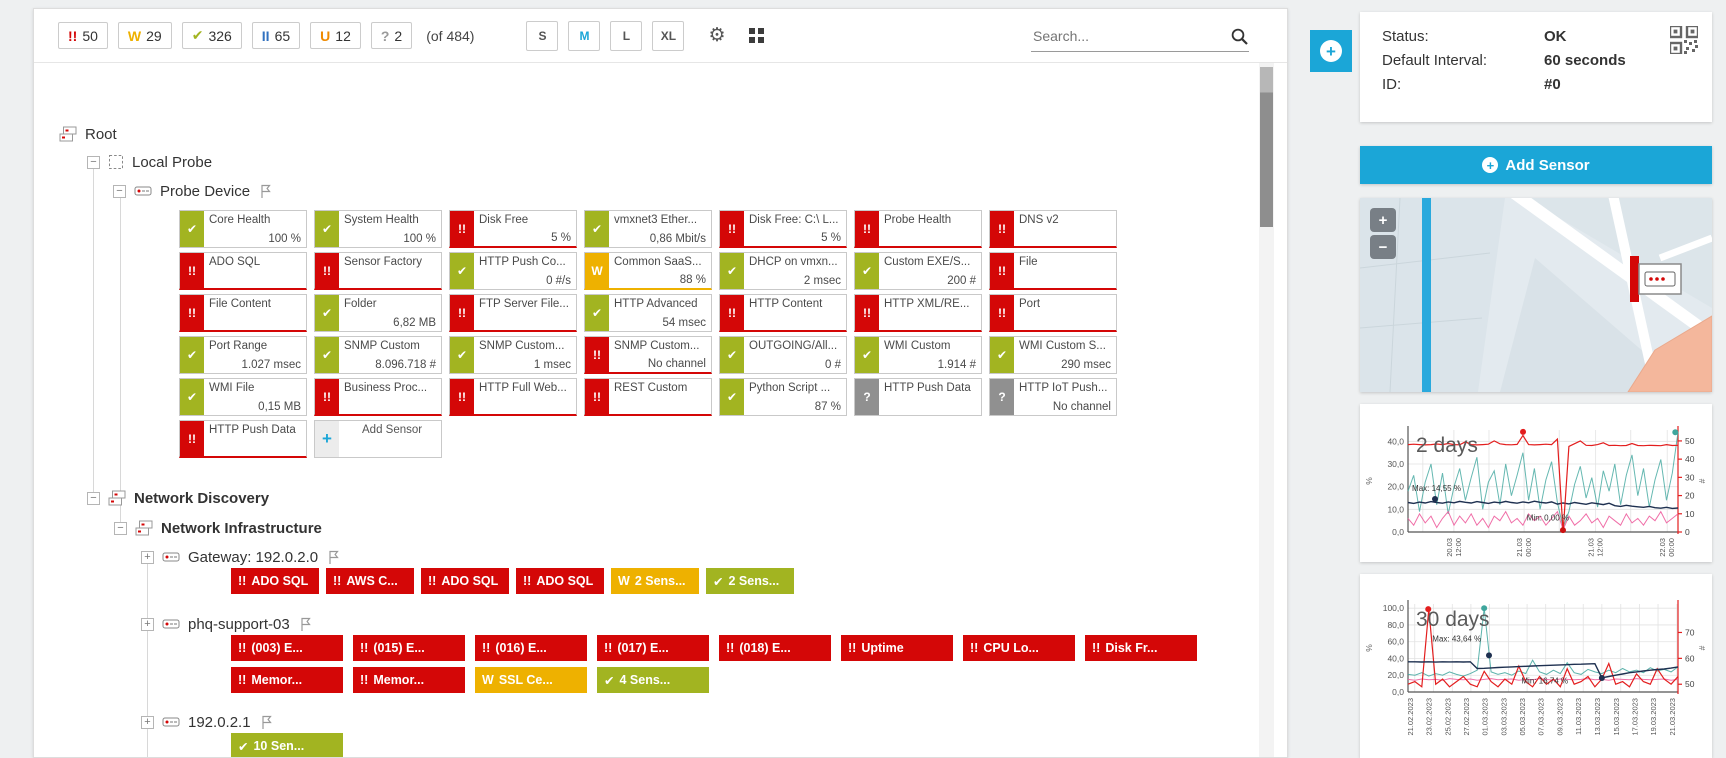 This screenshot has height=758, width=1726. I want to click on tree-item-192-0-2-1: 192.0.2.1, so click(219, 722).